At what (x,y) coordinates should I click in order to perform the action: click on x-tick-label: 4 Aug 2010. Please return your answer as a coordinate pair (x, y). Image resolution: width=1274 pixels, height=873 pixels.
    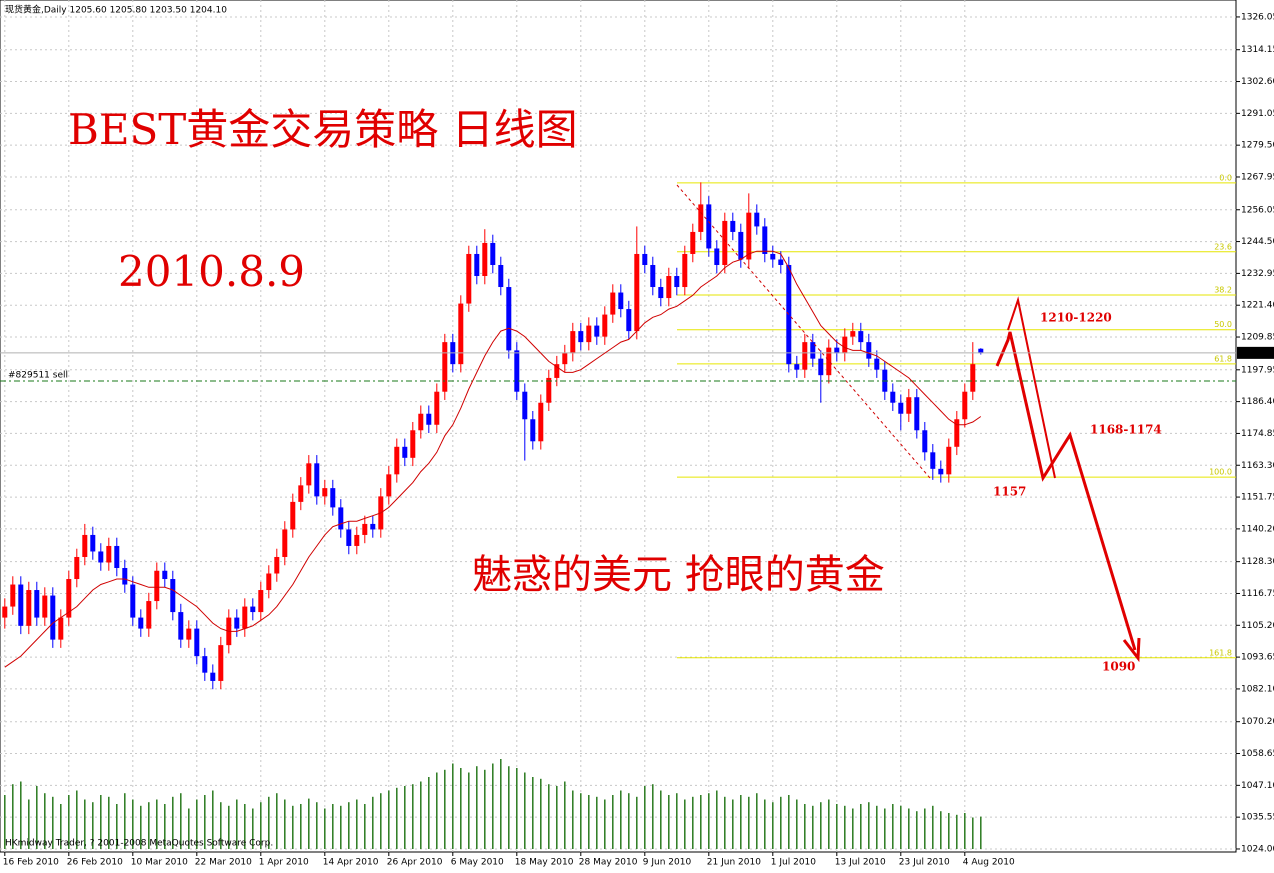
    Looking at the image, I should click on (989, 863).